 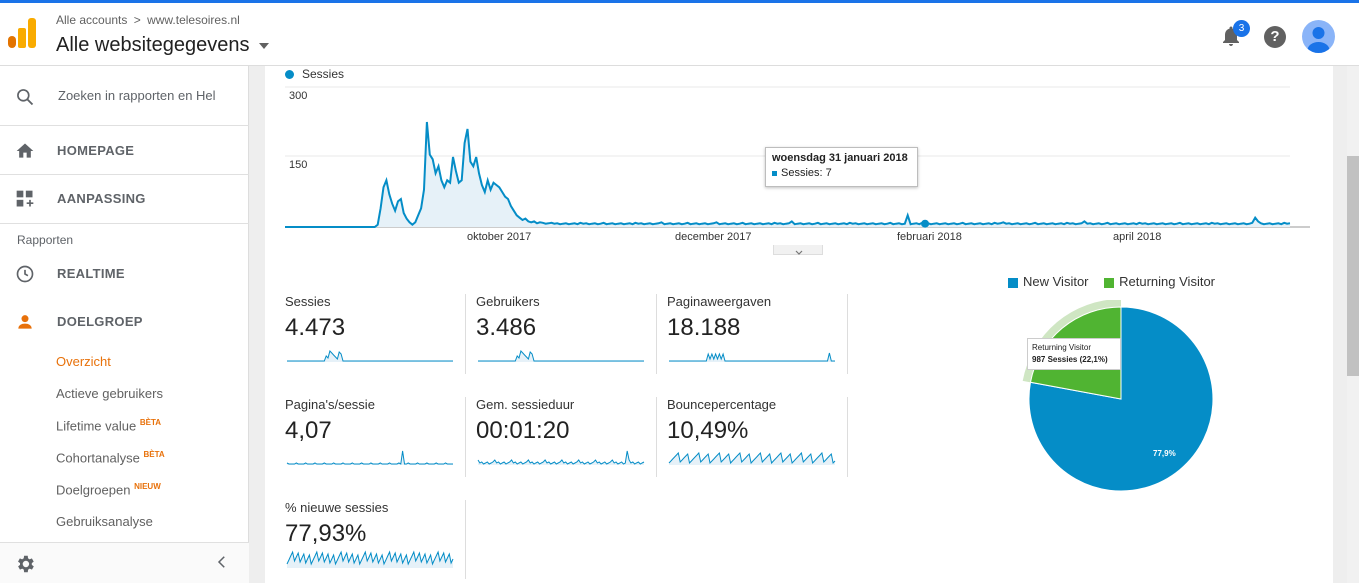 What do you see at coordinates (1070, 359) in the screenshot?
I see `pie-tooltip-value: 987 Sessies (22,1%)` at bounding box center [1070, 359].